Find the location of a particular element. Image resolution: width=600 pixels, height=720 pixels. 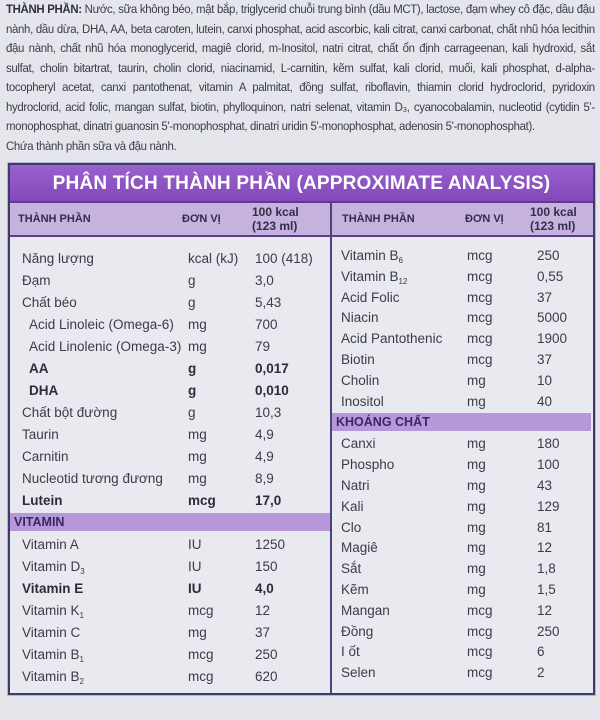

nutrient-value: 1900 is located at coordinates (552, 339).